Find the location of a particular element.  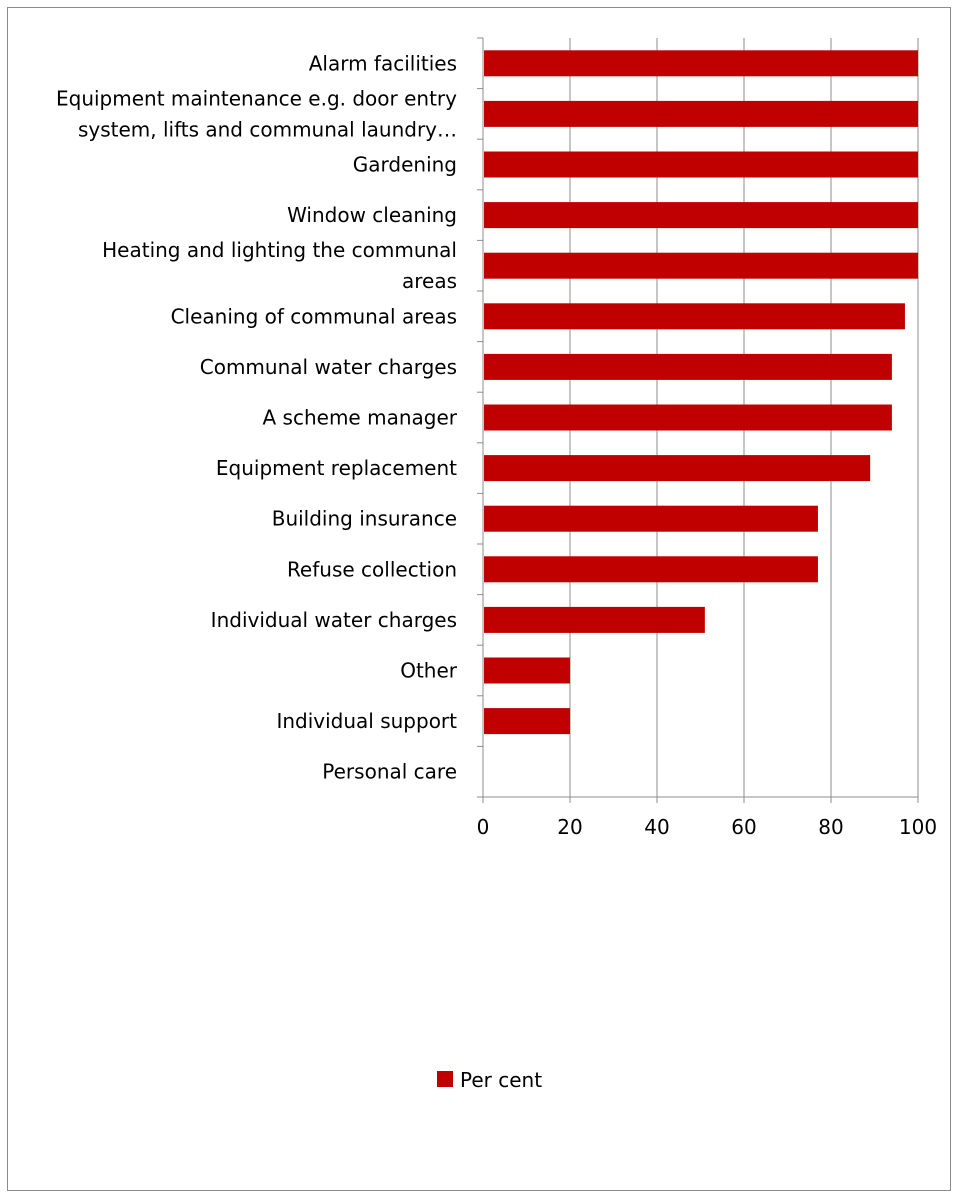

category-label: Heating and lighting the communal is located at coordinates (279, 250).